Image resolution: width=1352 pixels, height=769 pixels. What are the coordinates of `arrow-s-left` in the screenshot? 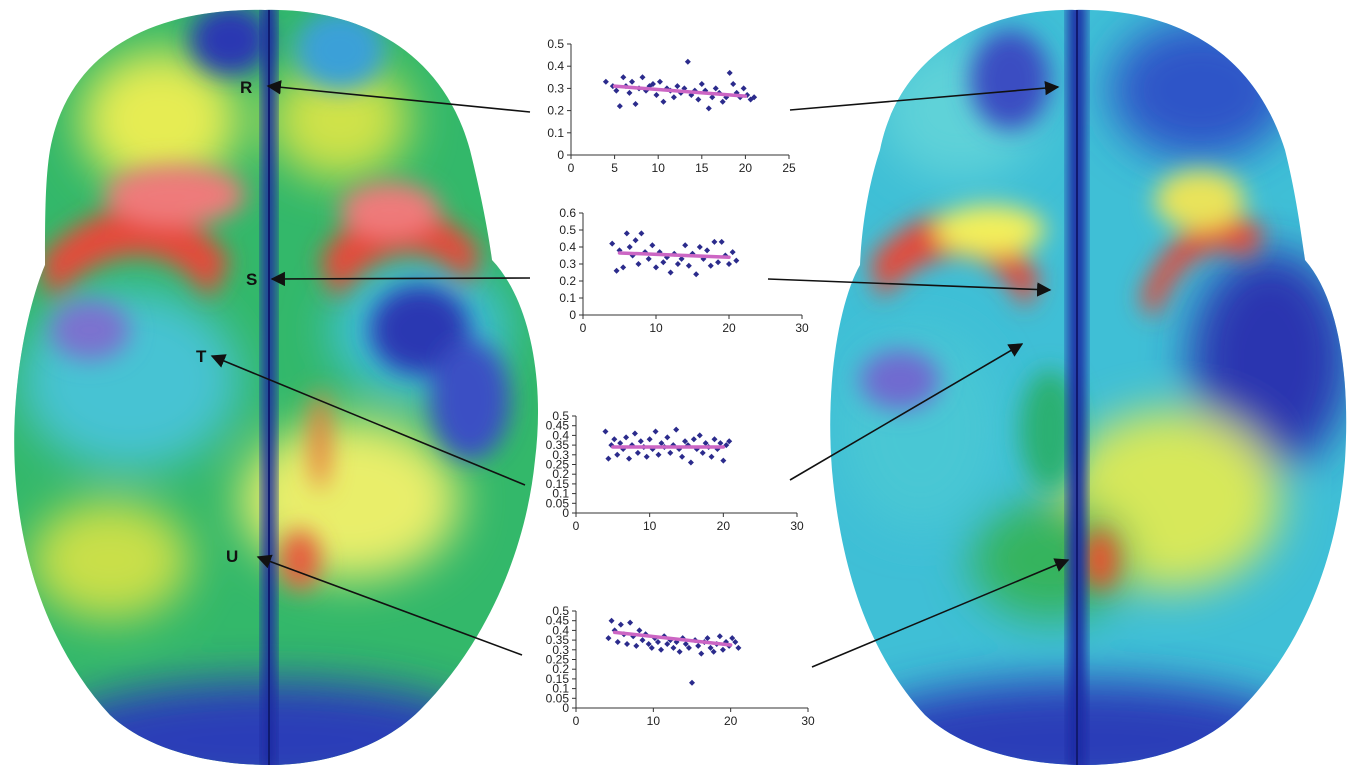 It's located at (400, 279).